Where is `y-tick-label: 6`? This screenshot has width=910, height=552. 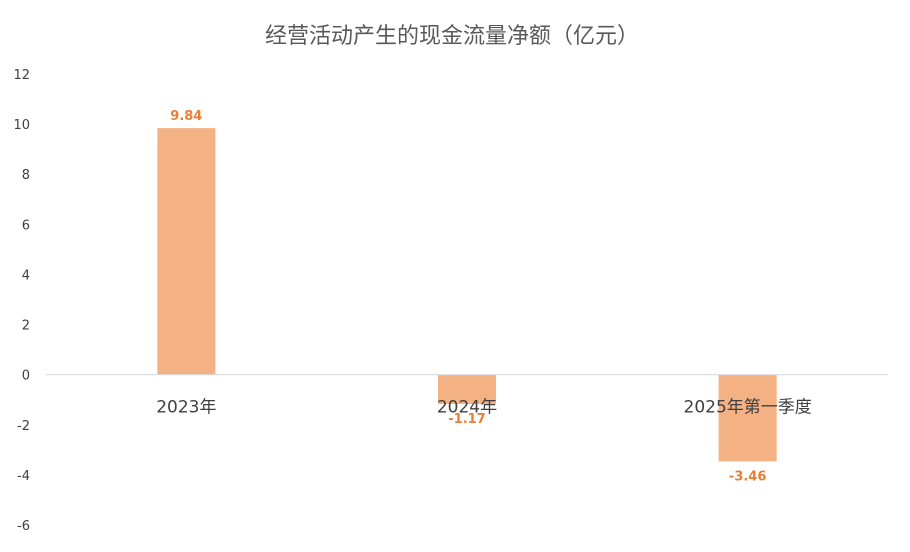
y-tick-label: 6 is located at coordinates (26, 225).